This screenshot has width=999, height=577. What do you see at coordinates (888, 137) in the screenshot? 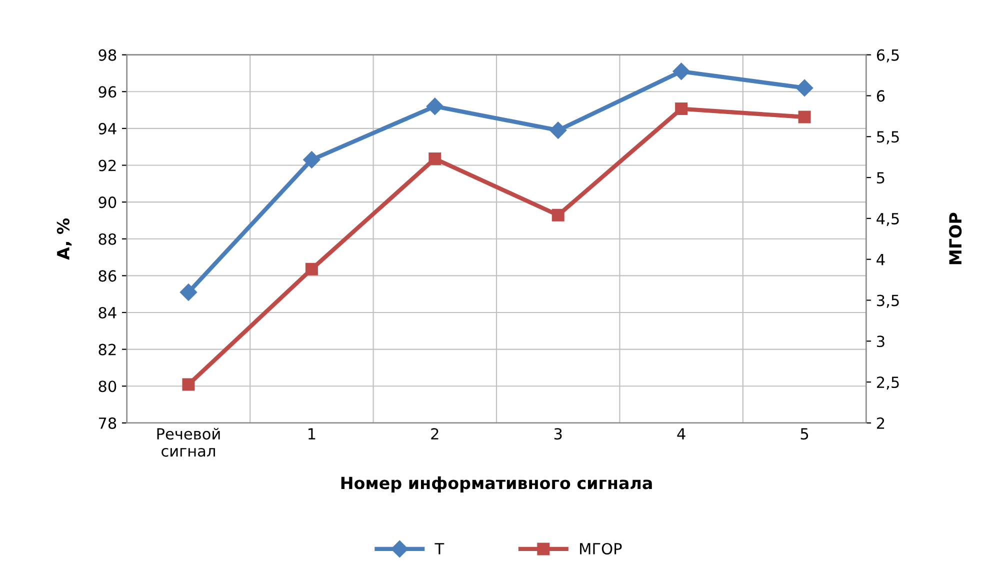
I see `y2-tick-label: 5,5` at bounding box center [888, 137].